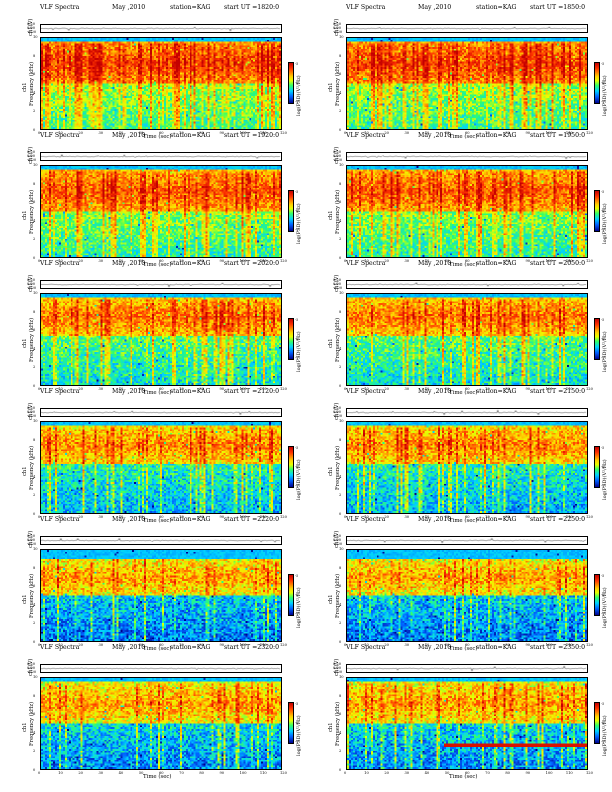 The width and height of the screenshot is (612, 792). What do you see at coordinates (366, 647) in the screenshot?
I see `panel-title: VLF Spectra` at bounding box center [366, 647].